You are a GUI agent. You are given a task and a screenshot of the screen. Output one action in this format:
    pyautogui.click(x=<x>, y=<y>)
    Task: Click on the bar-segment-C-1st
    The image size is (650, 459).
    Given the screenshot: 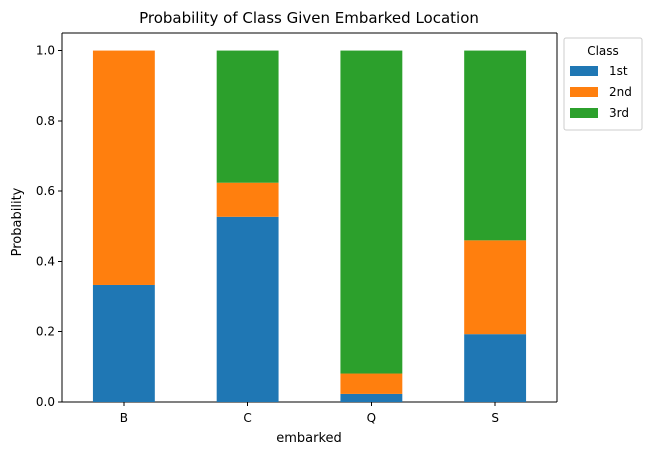 What is the action you would take?
    pyautogui.click(x=247, y=309)
    